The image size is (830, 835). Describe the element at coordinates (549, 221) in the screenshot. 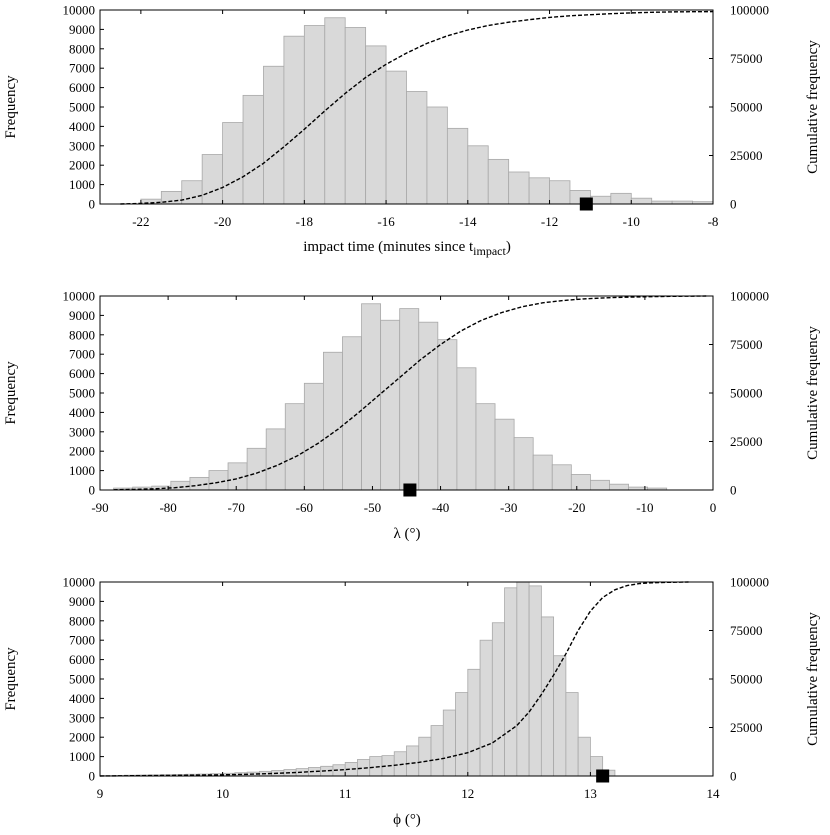

I see `x-tick-label: -12` at that location.